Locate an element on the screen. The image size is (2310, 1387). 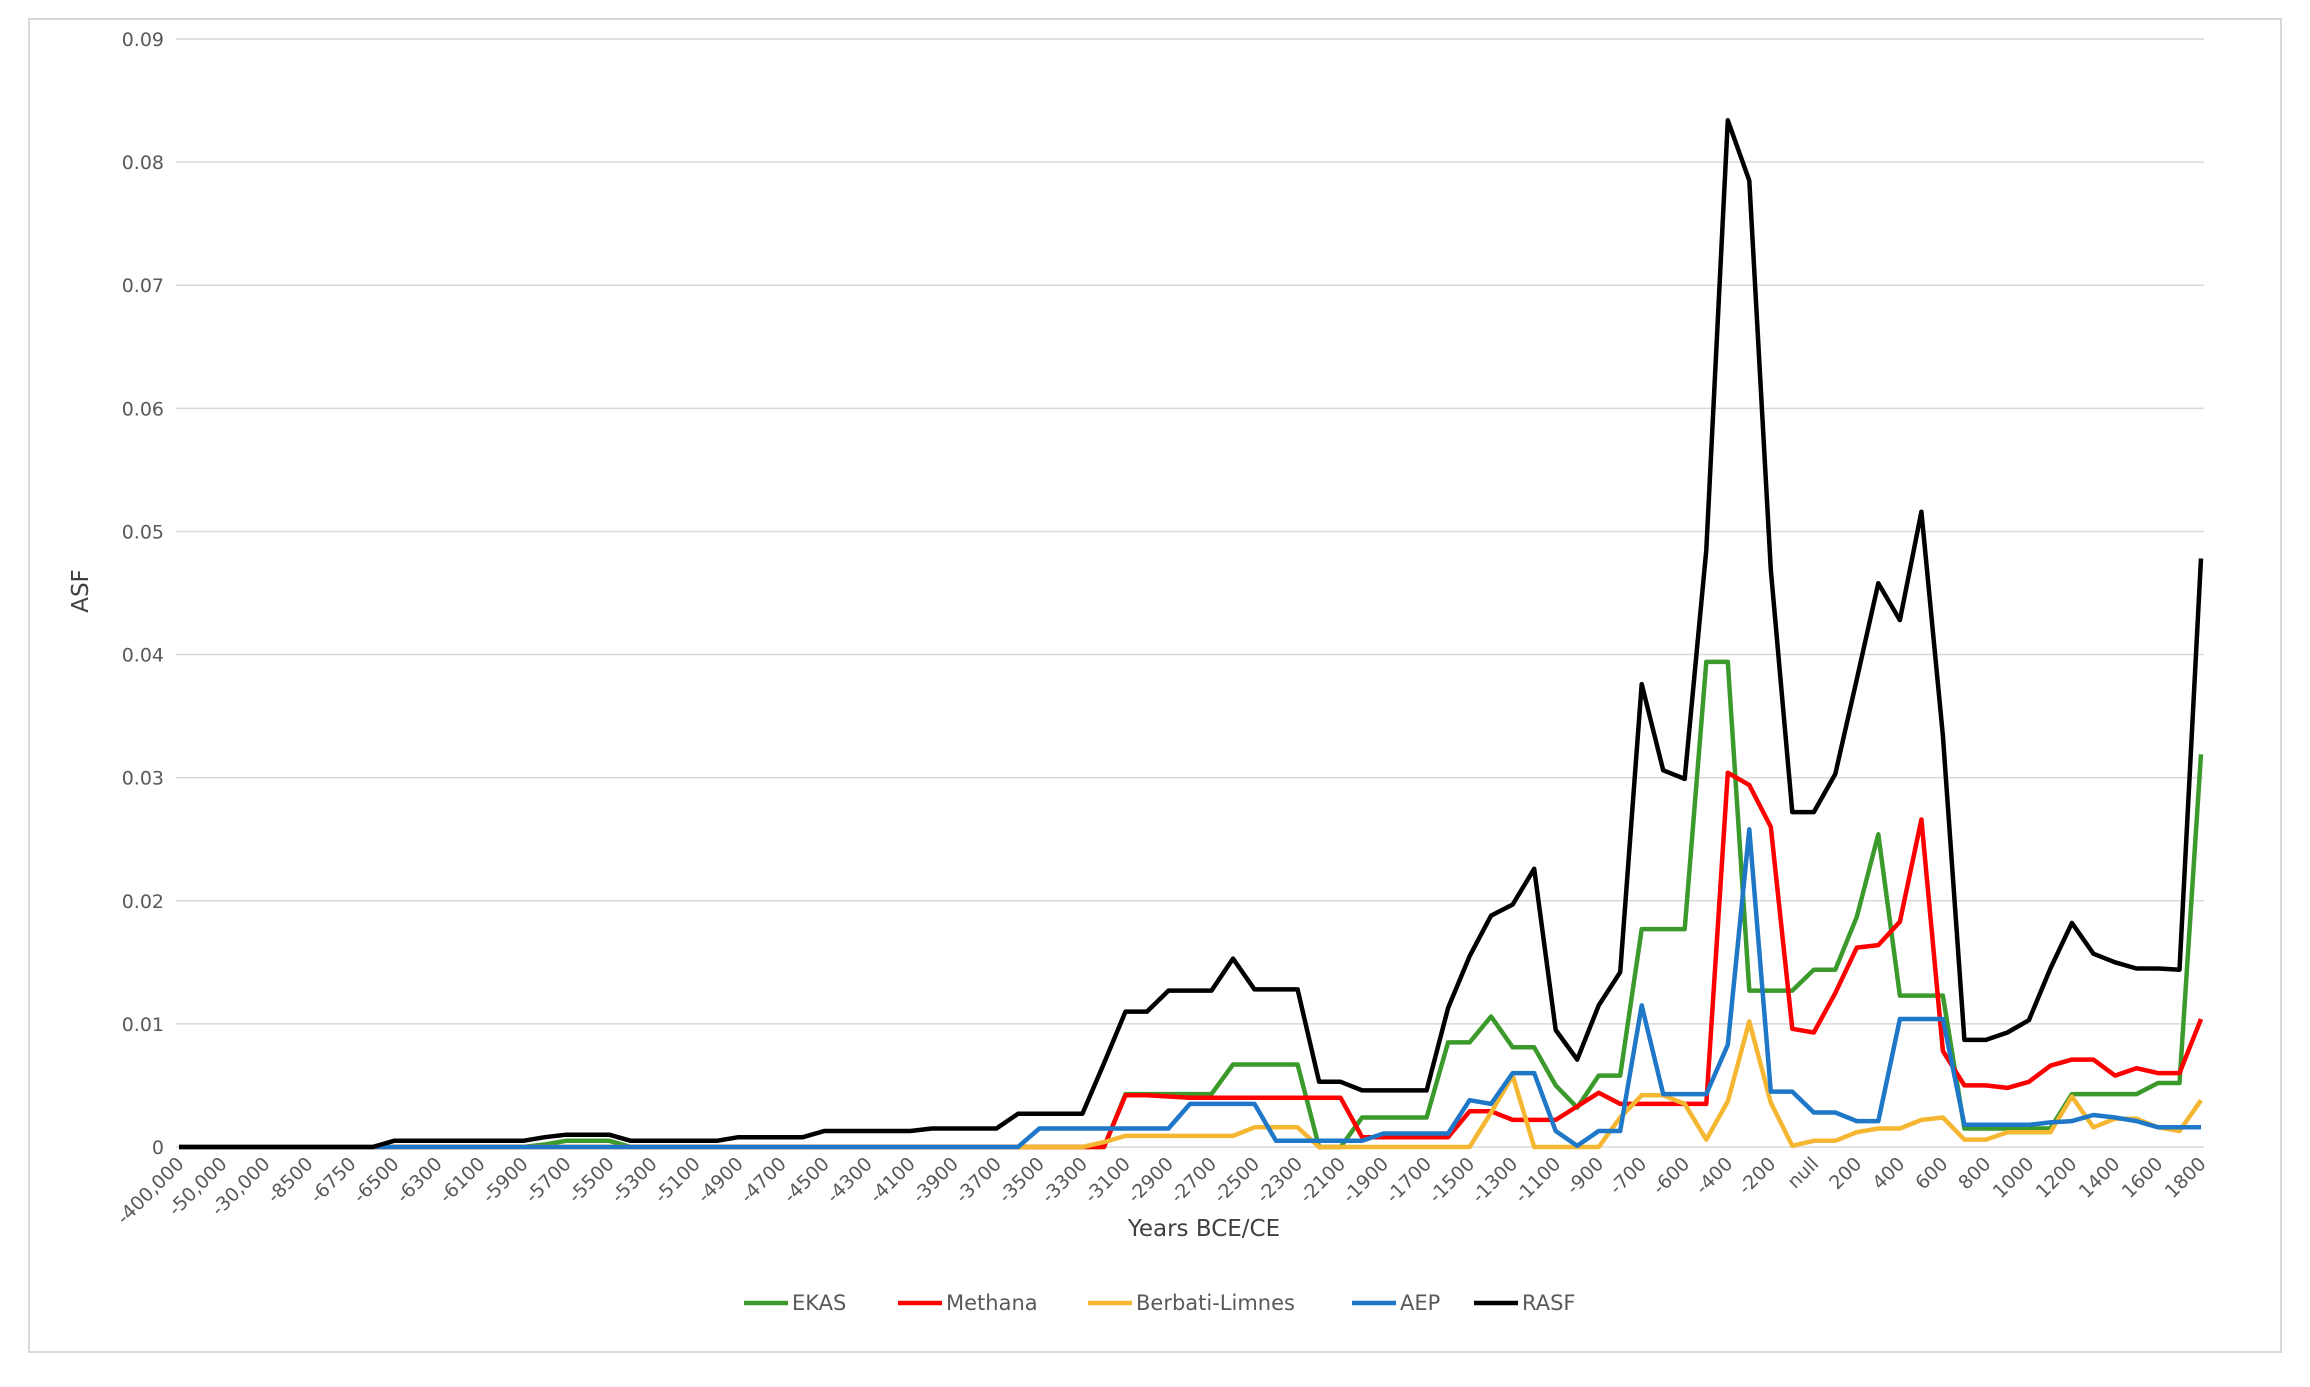
x-tick-label: -5700 is located at coordinates (548, 1180).